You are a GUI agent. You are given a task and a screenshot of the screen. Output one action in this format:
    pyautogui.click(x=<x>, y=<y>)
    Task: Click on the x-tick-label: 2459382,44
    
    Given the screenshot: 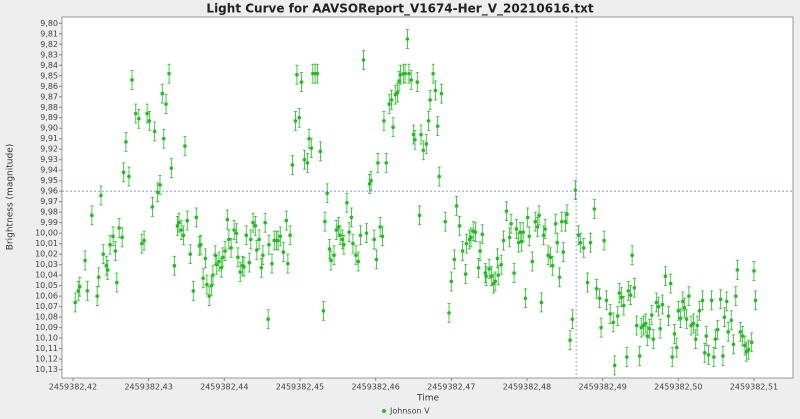 What is the action you would take?
    pyautogui.click(x=224, y=387)
    